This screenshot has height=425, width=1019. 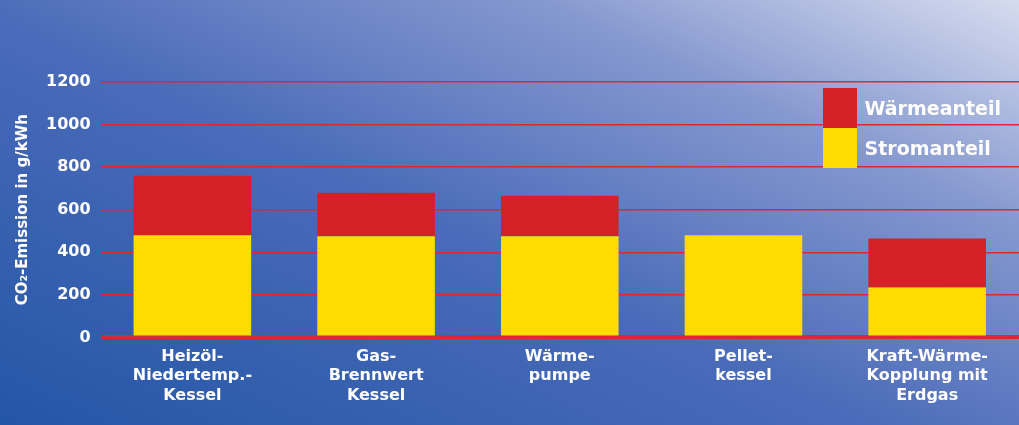 What do you see at coordinates (559, 365) in the screenshot?
I see `x-tick-label: Wärme- pumpe` at bounding box center [559, 365].